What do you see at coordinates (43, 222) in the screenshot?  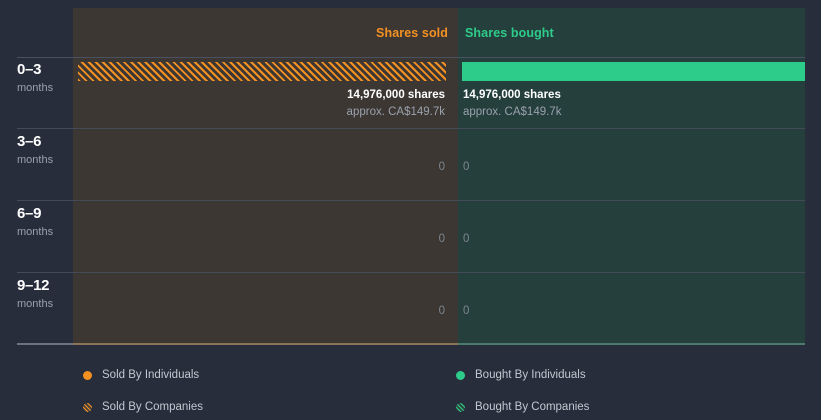 I see `row-label-6-9-months: 6–9 months` at bounding box center [43, 222].